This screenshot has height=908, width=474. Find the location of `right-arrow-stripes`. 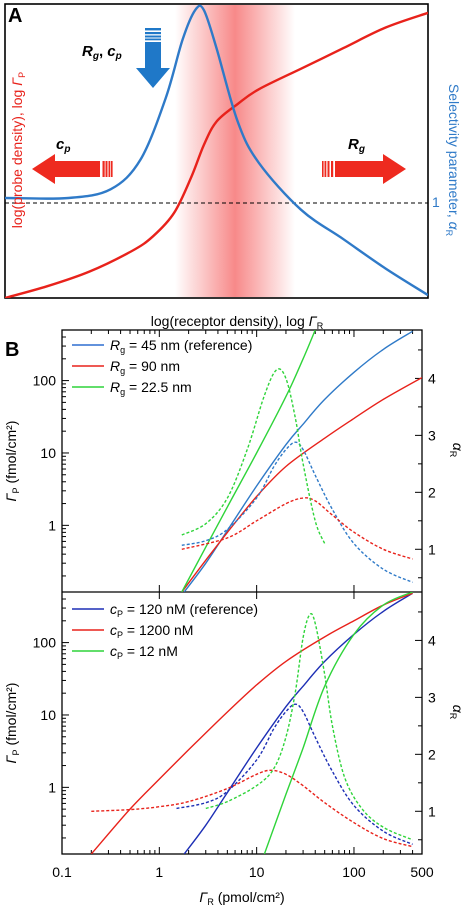

right-arrow-stripes is located at coordinates (328, 169).